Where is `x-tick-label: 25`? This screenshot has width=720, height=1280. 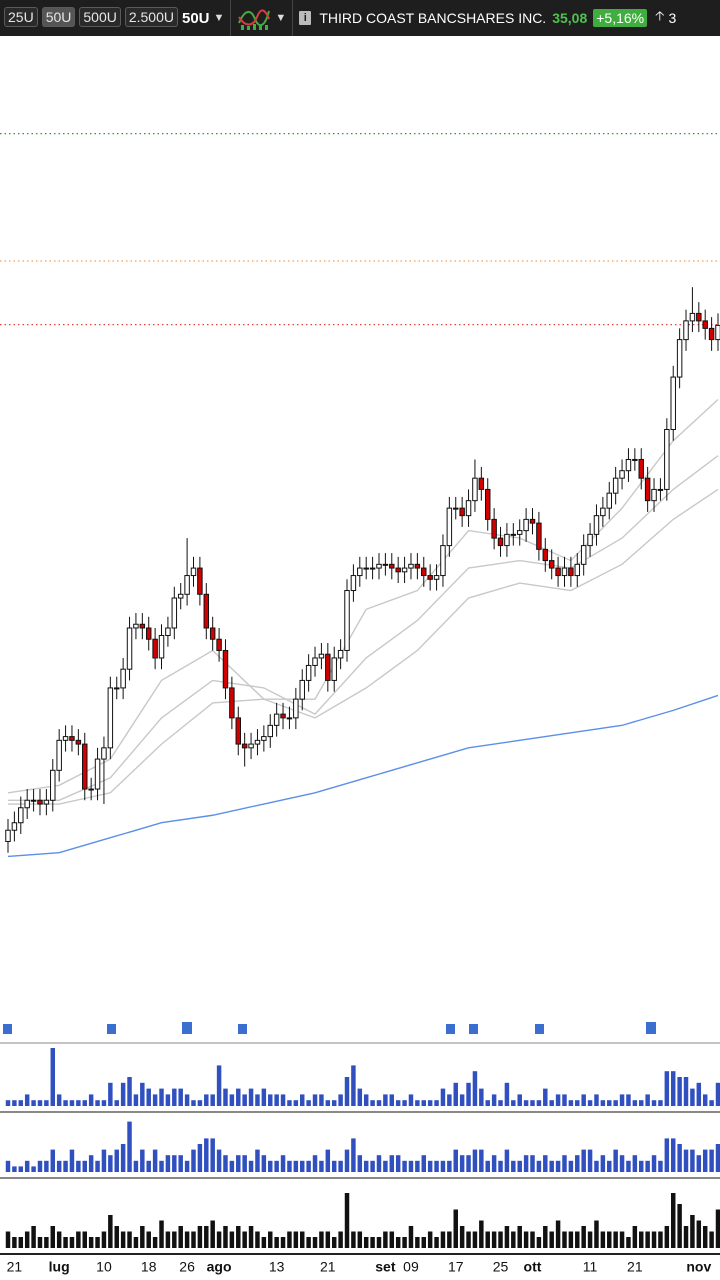
x-tick-label: 25 is located at coordinates (501, 1267).